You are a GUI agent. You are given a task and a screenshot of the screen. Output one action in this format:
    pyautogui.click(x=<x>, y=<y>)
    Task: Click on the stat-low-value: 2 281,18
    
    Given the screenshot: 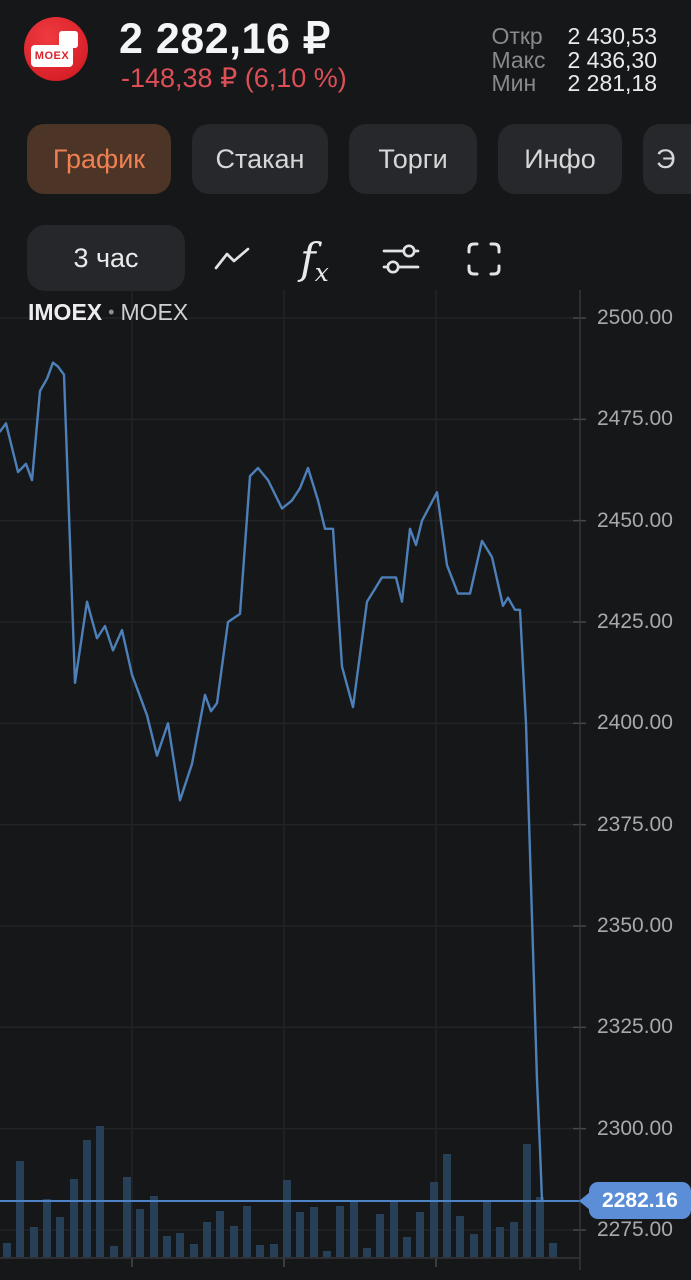 What is the action you would take?
    pyautogui.click(x=612, y=83)
    